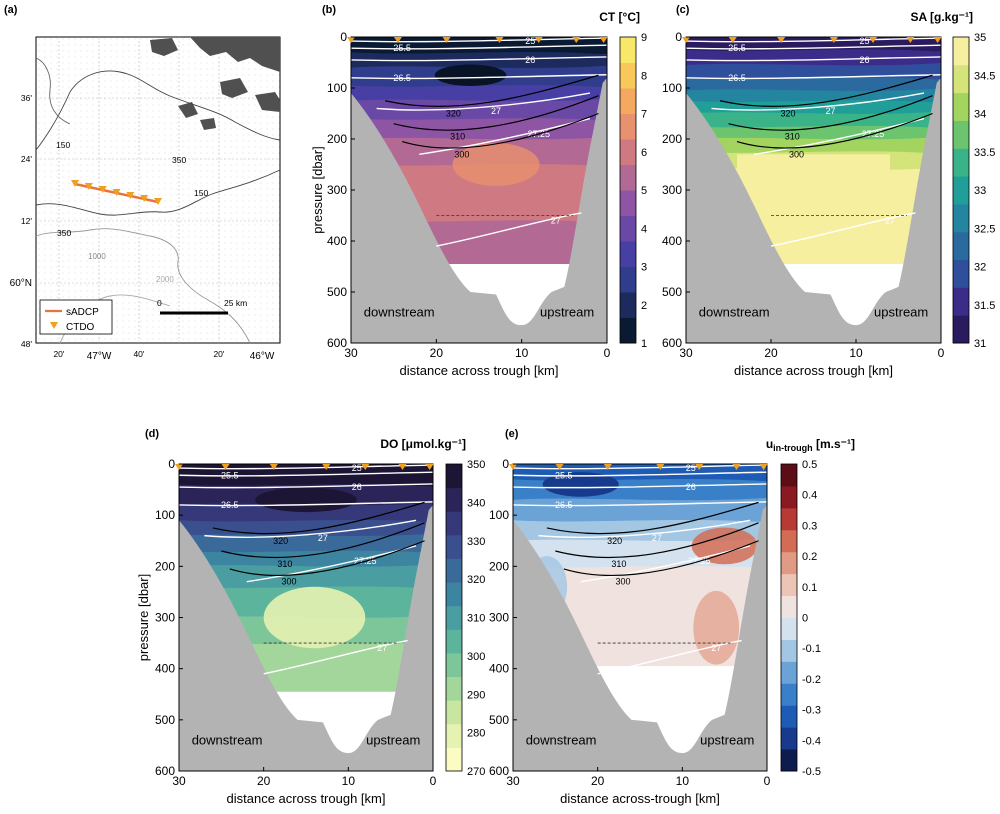 The height and width of the screenshot is (814, 1000). Describe the element at coordinates (716, 627) in the screenshot. I see `inflow-deep` at that location.